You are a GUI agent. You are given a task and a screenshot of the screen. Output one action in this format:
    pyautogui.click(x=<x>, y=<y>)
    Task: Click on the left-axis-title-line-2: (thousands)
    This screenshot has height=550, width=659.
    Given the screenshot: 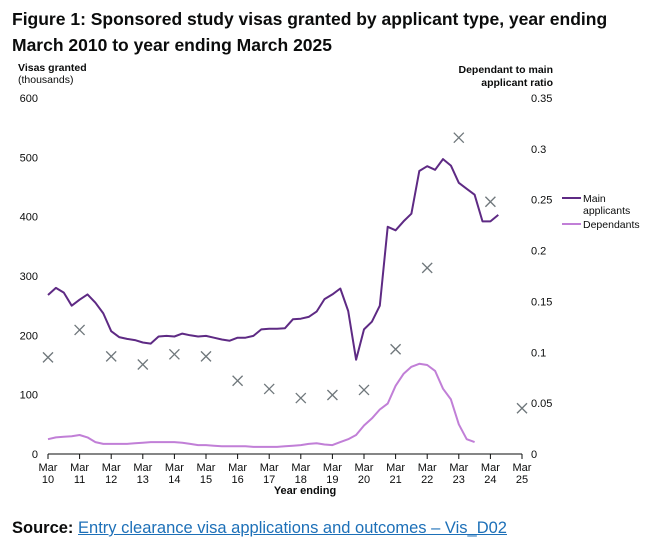 What is the action you would take?
    pyautogui.click(x=45, y=80)
    